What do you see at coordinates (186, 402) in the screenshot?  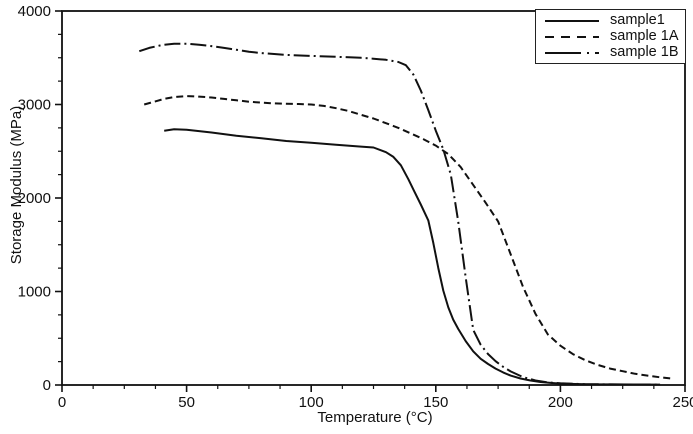 I see `x-tick-label: 50` at bounding box center [186, 402].